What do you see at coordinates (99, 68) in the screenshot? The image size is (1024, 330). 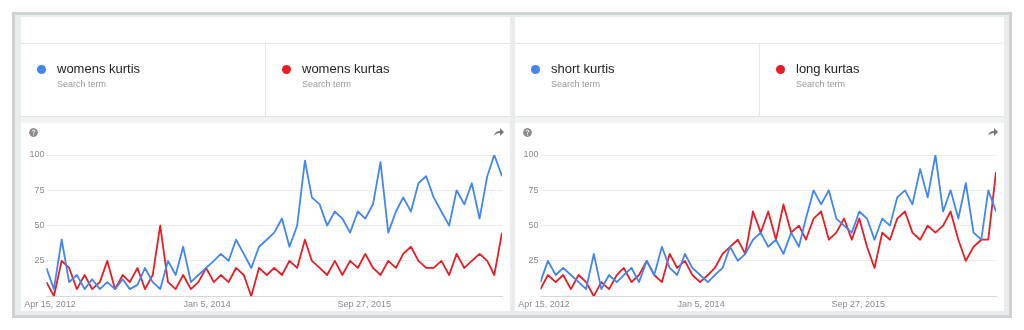 I see `legend-label: womens kurtis` at bounding box center [99, 68].